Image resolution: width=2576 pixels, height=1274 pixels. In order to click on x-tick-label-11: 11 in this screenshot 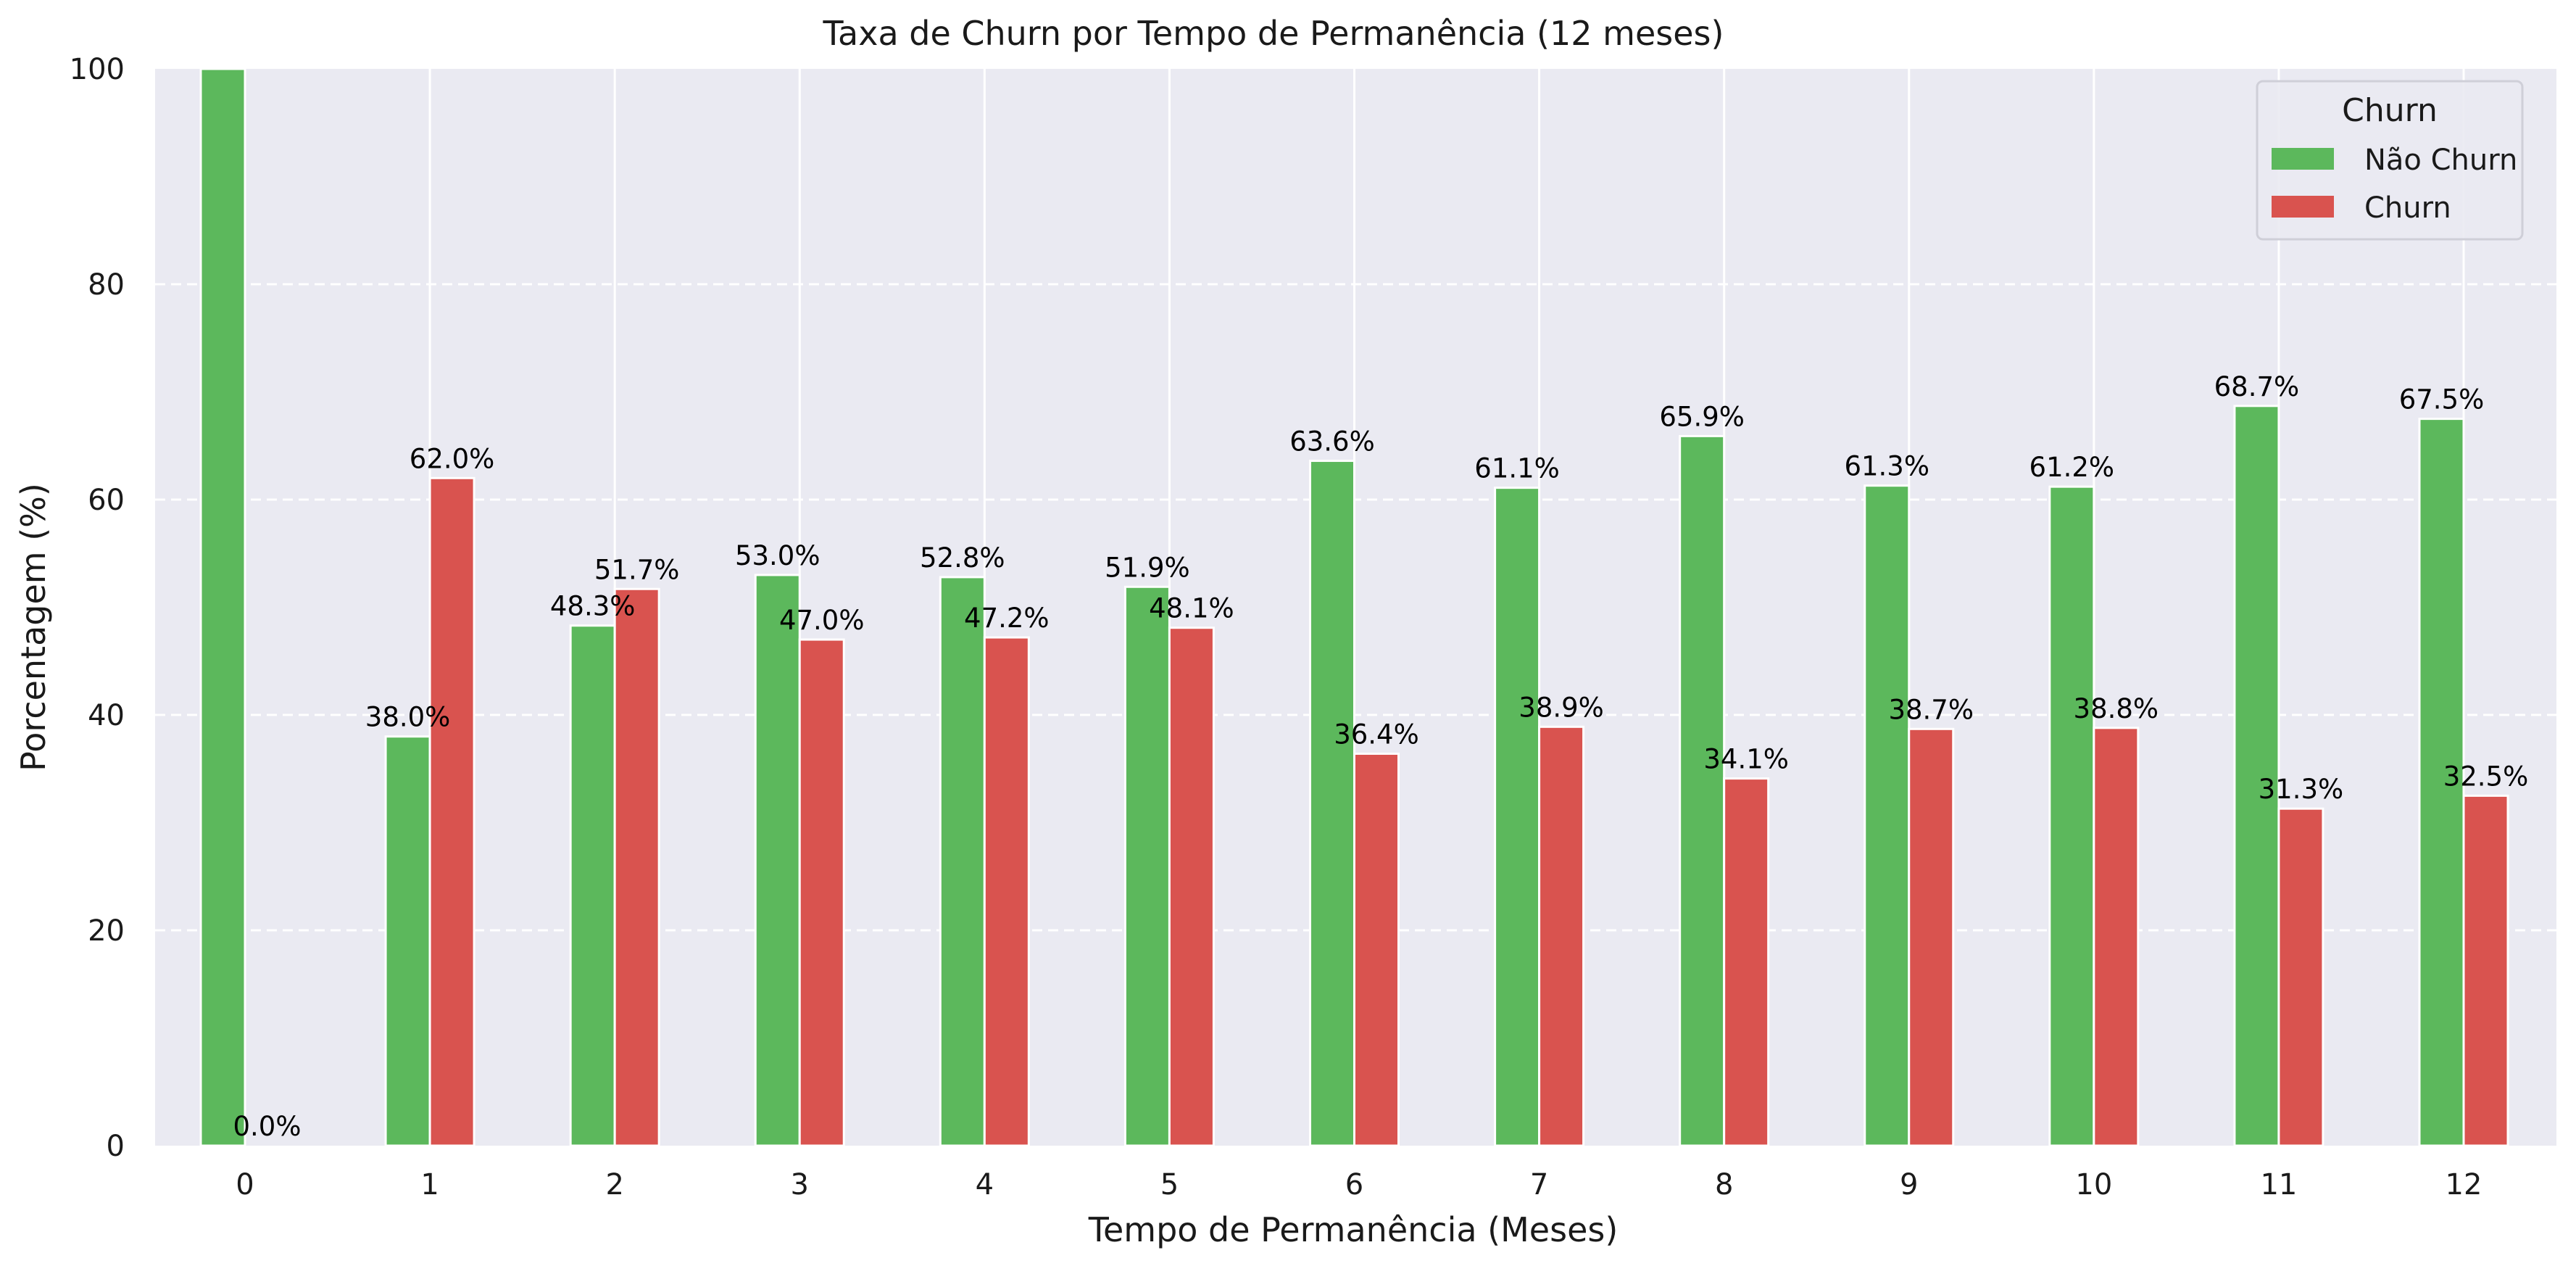, I will do `click(2278, 1184)`.